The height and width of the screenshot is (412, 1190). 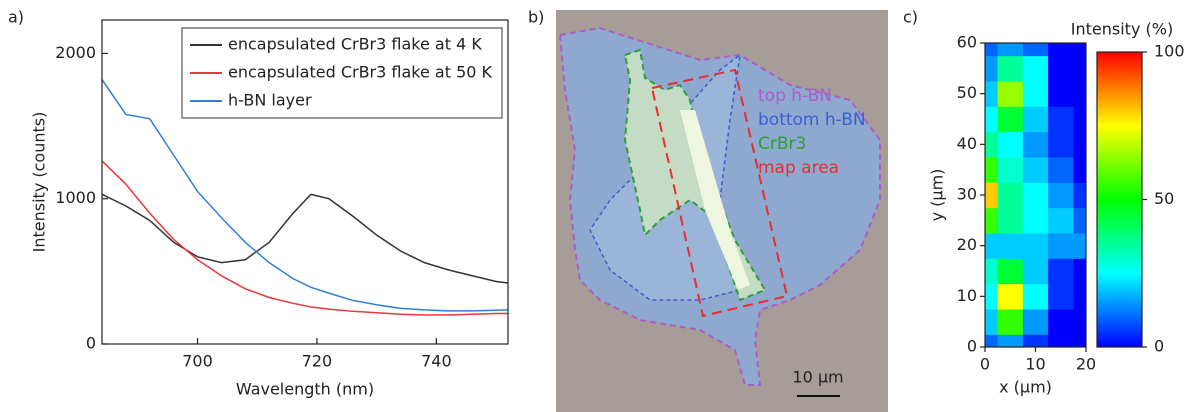 I want to click on panel-label: c), so click(x=910, y=17).